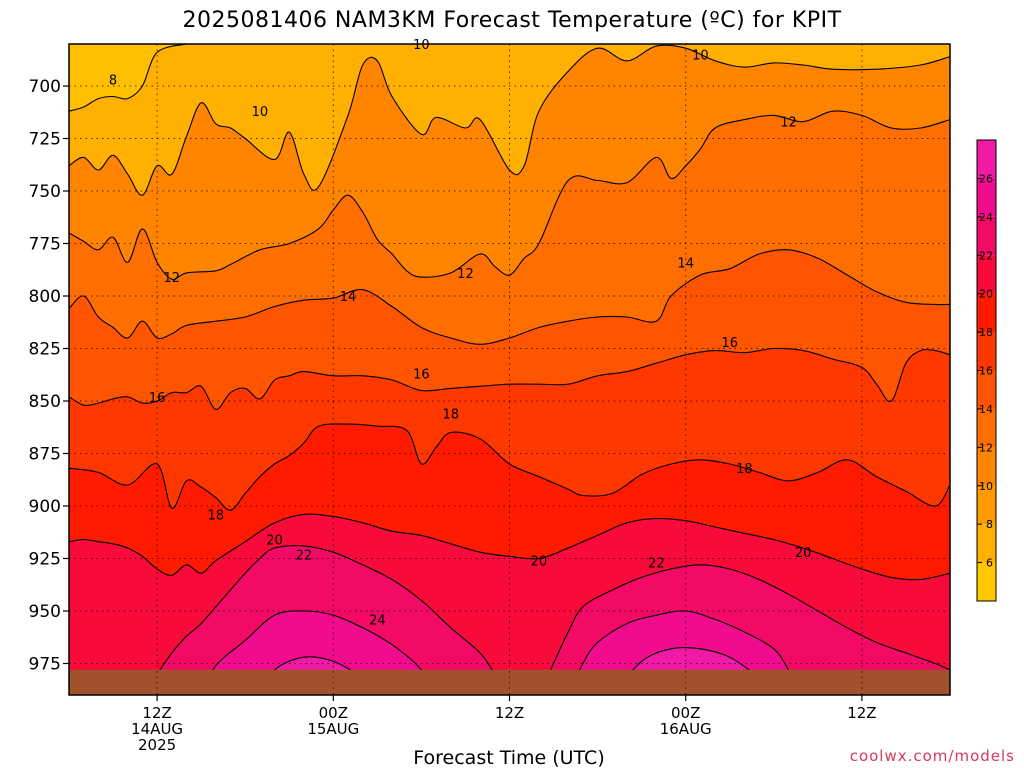 Image resolution: width=1024 pixels, height=768 pixels. Describe the element at coordinates (45, 612) in the screenshot. I see `y-tick-label-950: 950` at that location.